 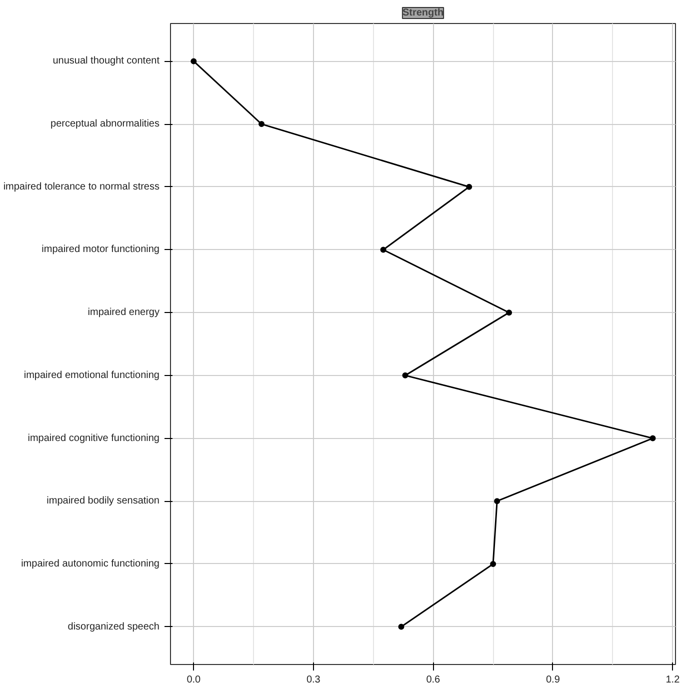 What do you see at coordinates (106, 61) in the screenshot?
I see `y-tick-label: unusual thought content` at bounding box center [106, 61].